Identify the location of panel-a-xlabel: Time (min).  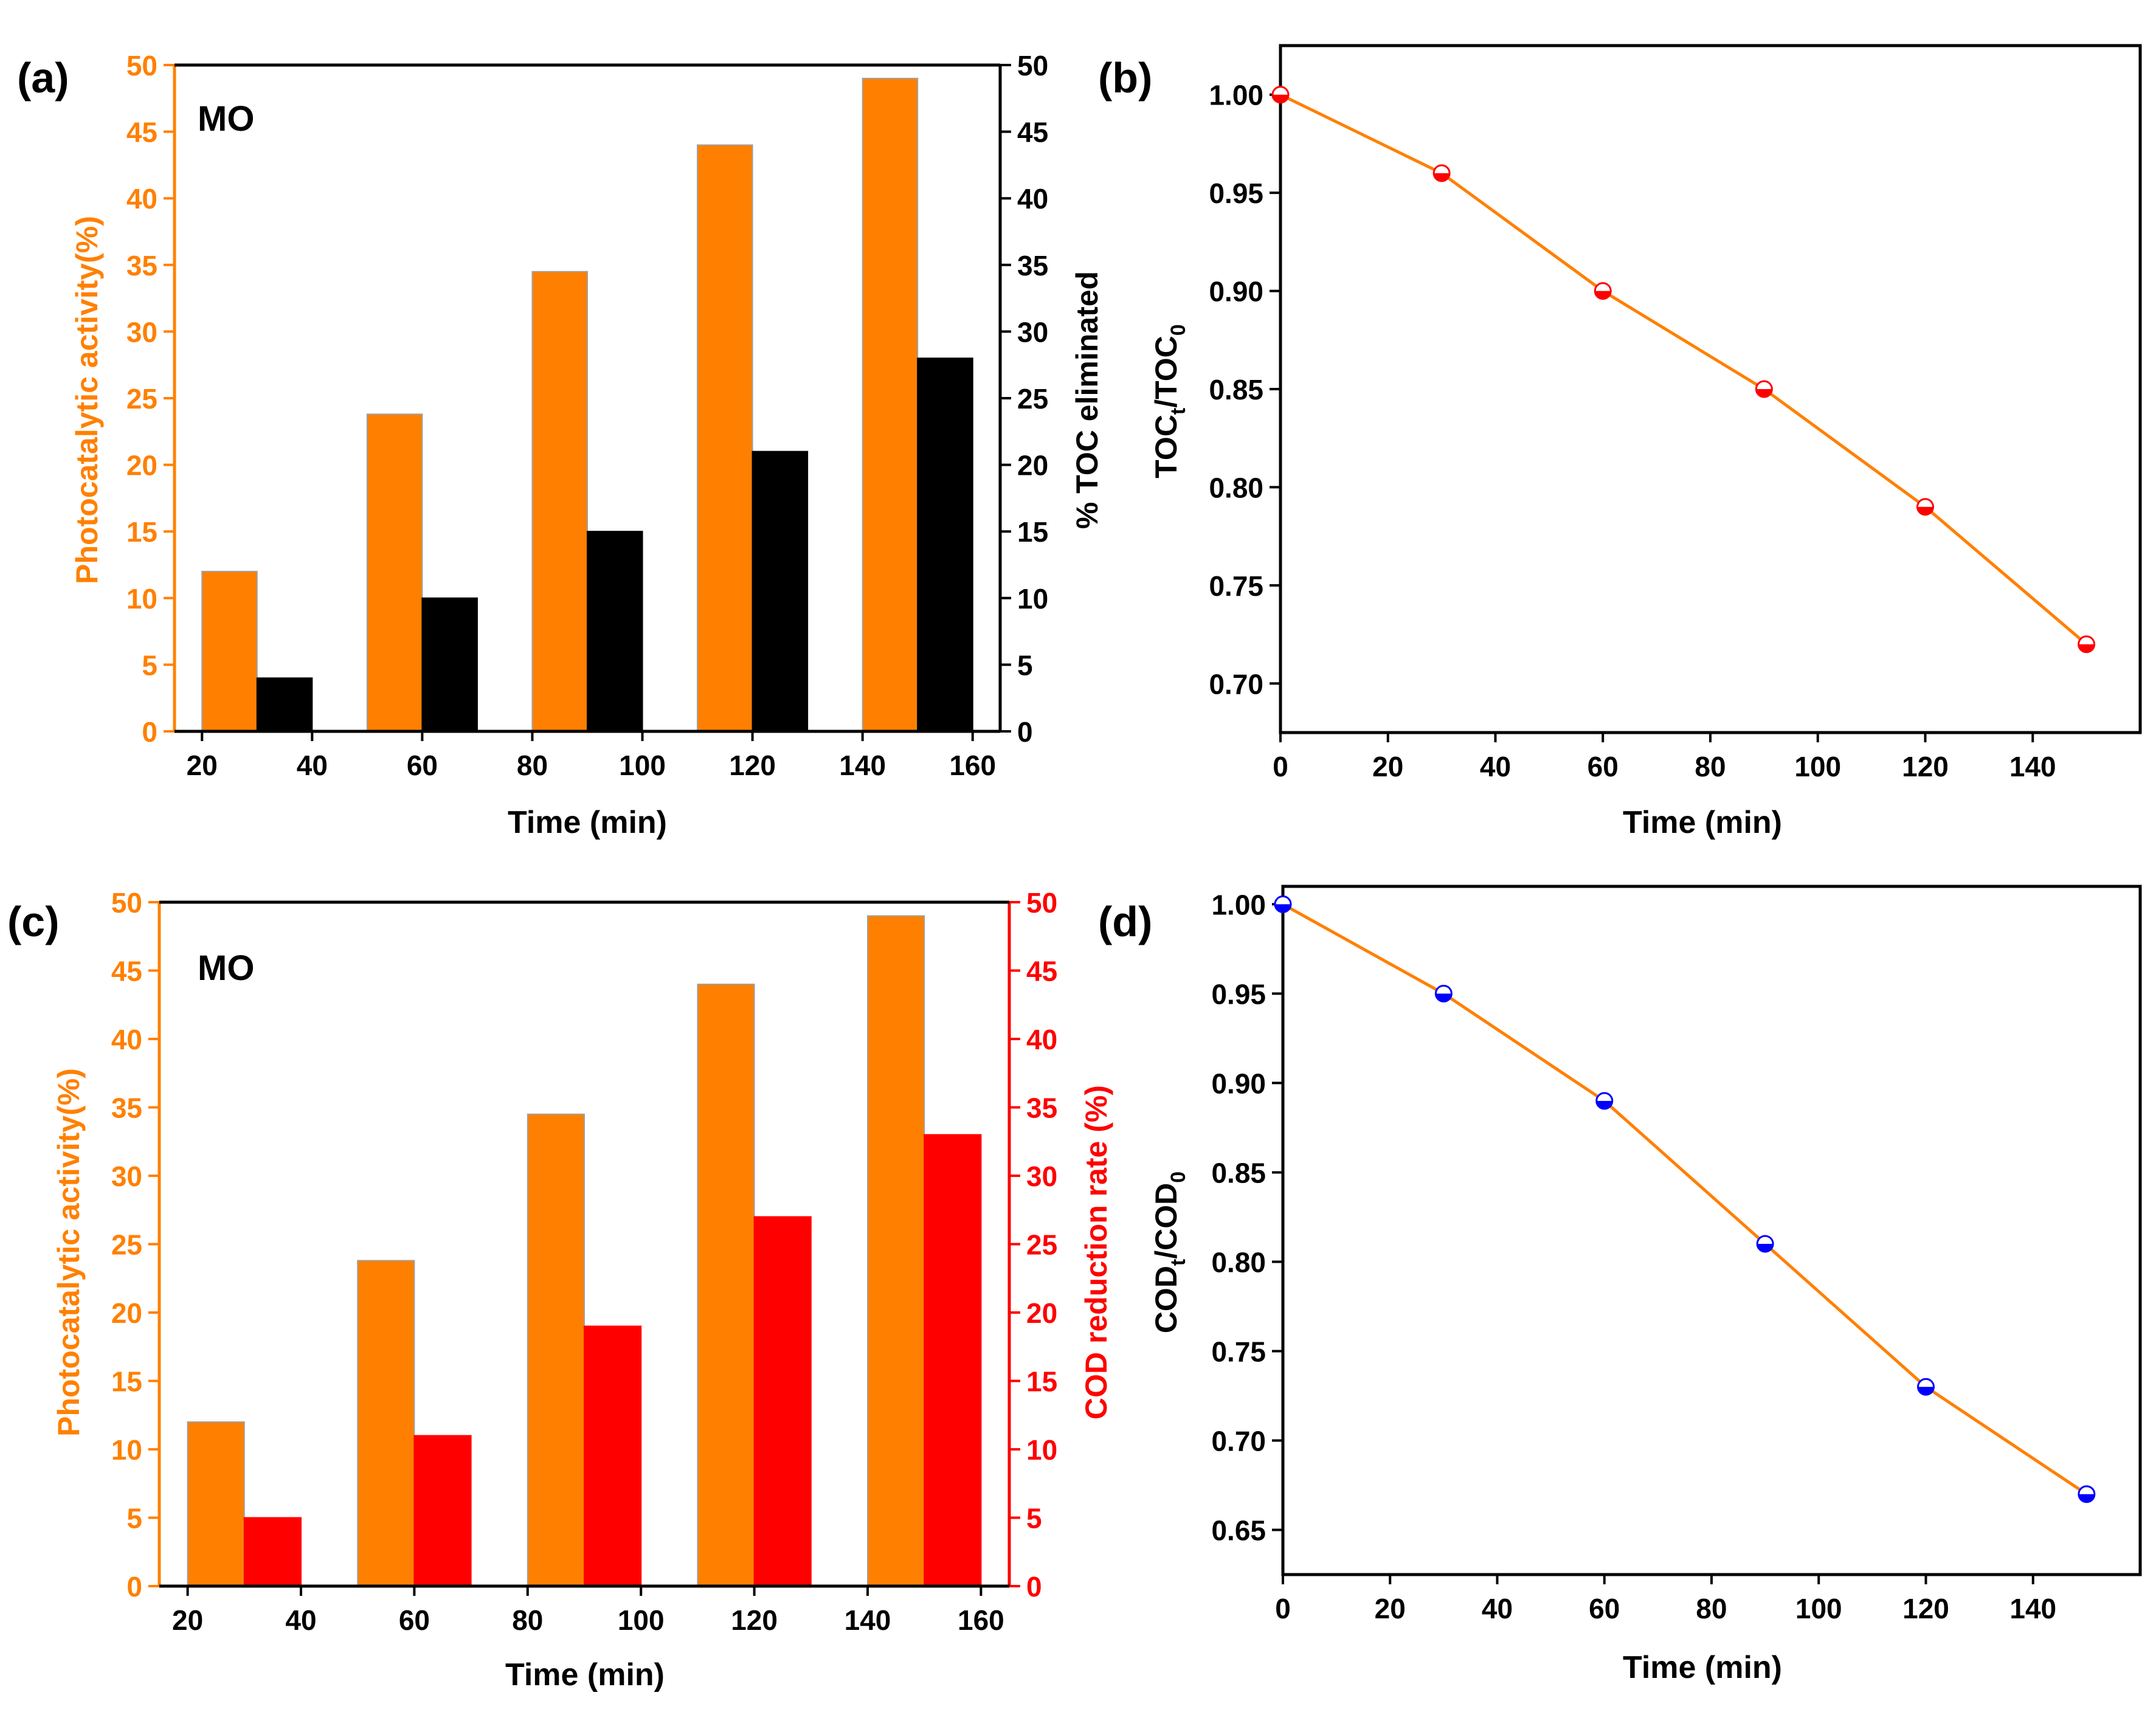
(588, 822).